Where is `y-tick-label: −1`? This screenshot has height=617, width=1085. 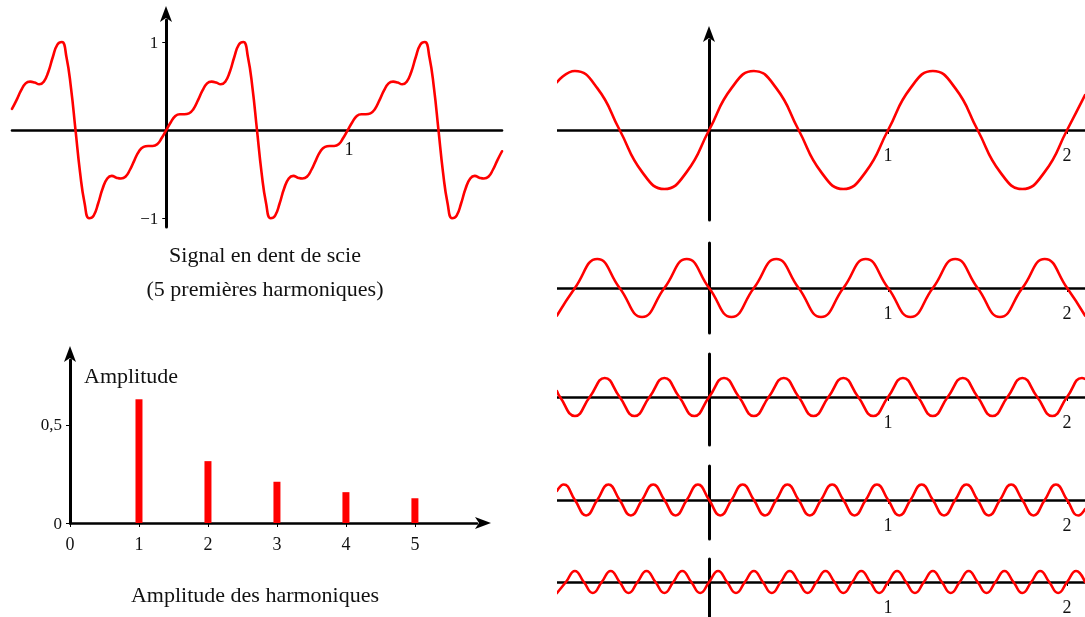
y-tick-label: −1 is located at coordinates (149, 218).